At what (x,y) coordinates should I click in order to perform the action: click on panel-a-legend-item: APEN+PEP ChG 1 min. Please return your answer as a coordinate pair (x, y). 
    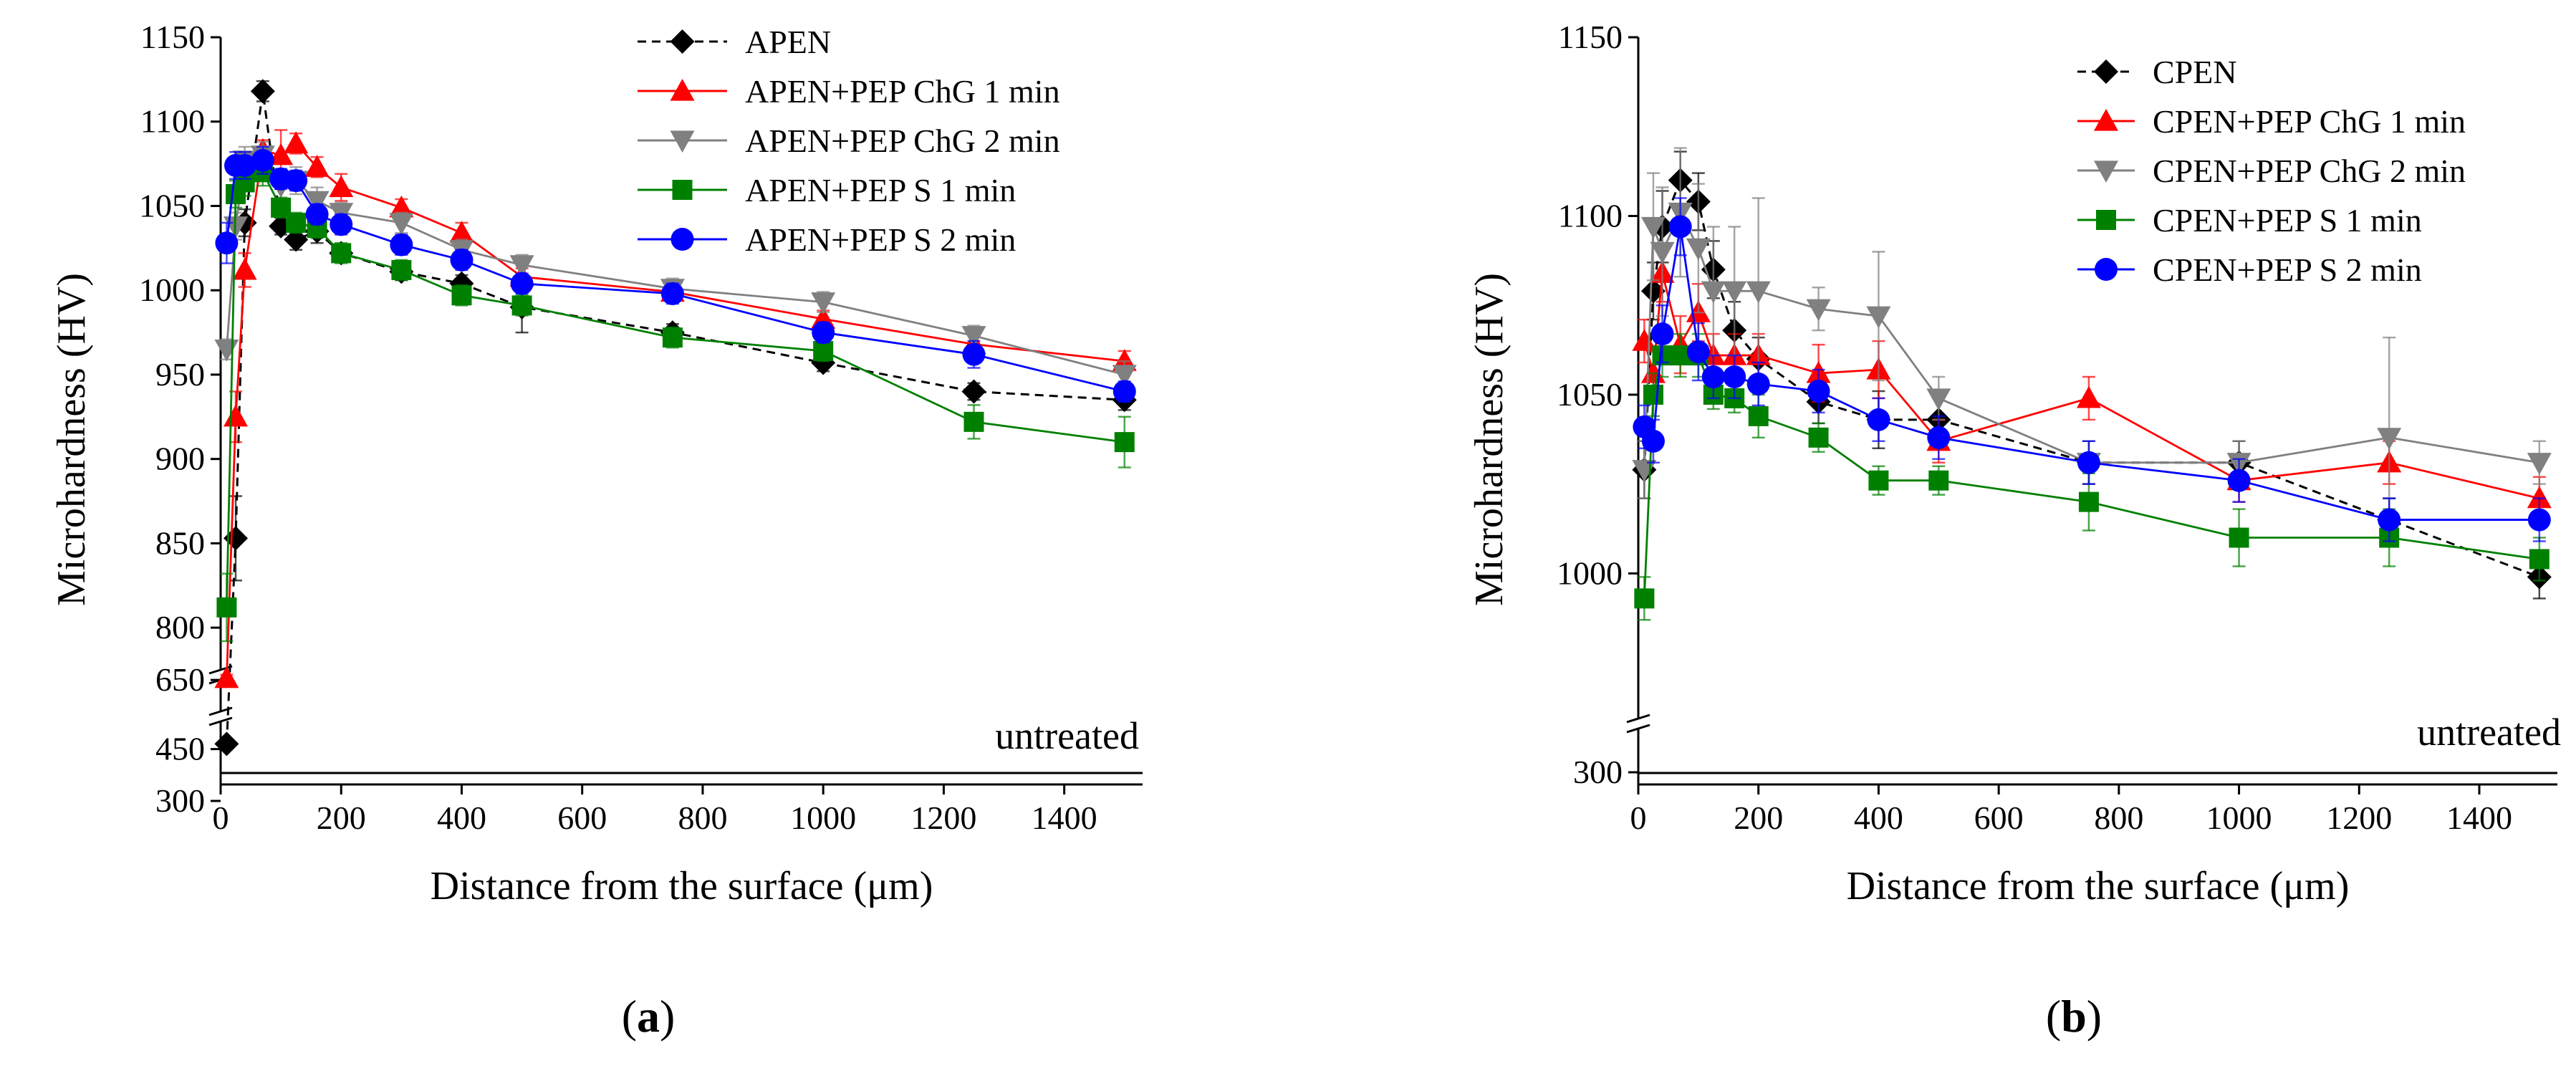
    Looking at the image, I should click on (849, 92).